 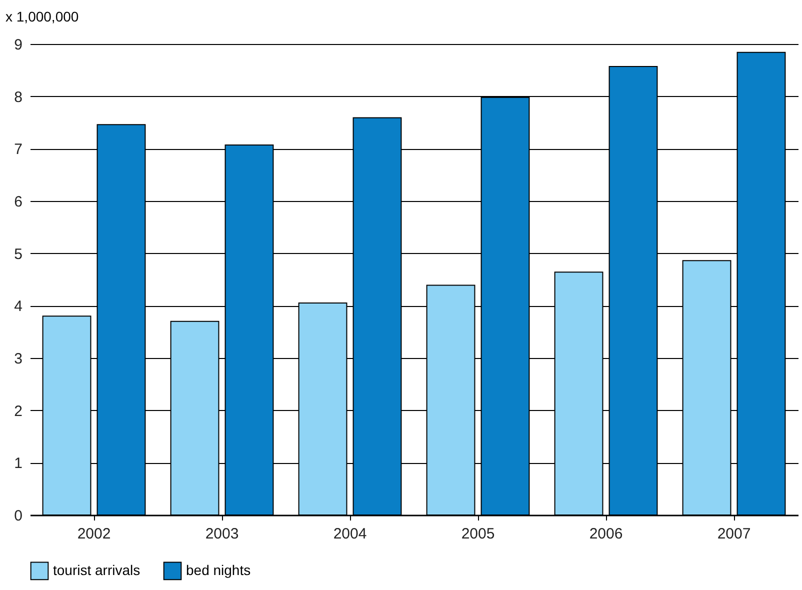 I want to click on y-tick-label: 4, so click(x=18, y=307).